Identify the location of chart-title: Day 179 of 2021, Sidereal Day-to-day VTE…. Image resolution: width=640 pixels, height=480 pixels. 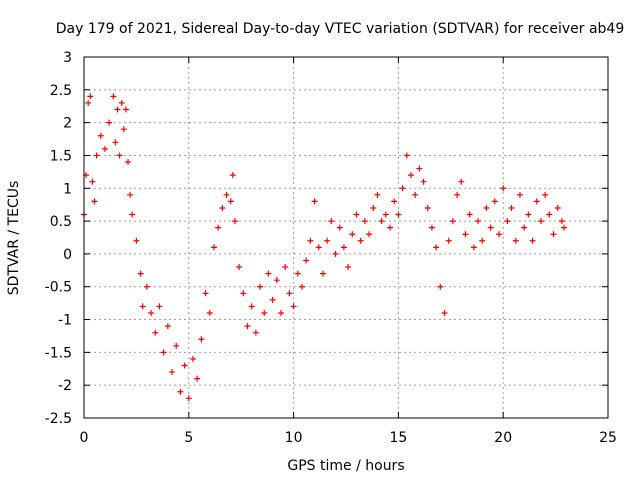
(340, 29).